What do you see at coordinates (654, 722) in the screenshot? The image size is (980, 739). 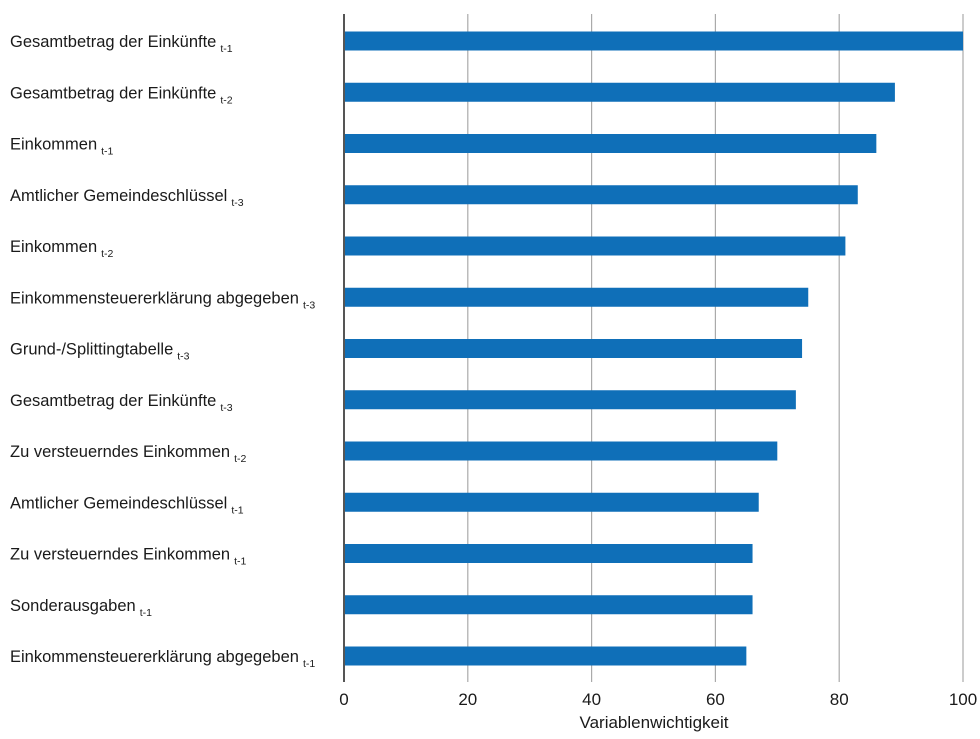 I see `x-axis-label: Variablenwichtigkeit` at bounding box center [654, 722].